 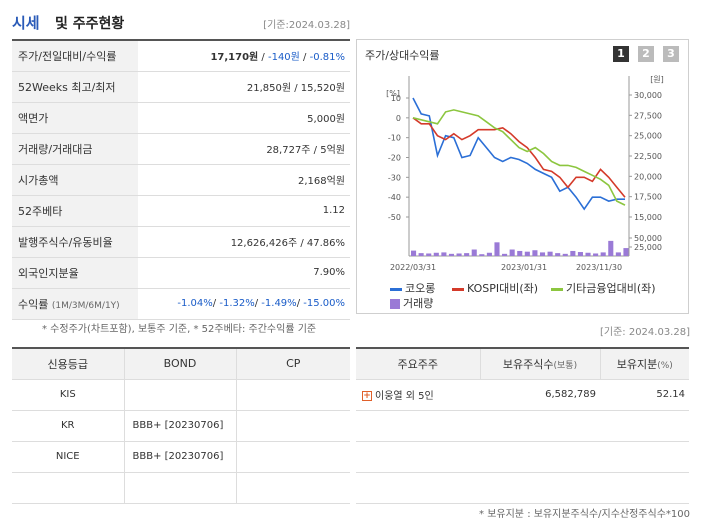 I want to click on table-row: KR BBB+ [20230706], so click(x=181, y=426).